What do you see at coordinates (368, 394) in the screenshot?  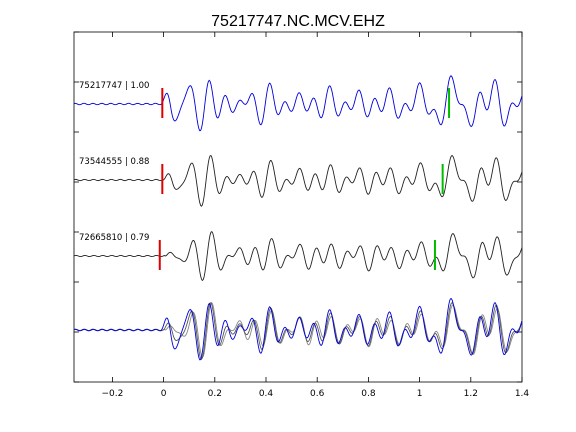 I see `x-tick-label: 0.8` at bounding box center [368, 394].